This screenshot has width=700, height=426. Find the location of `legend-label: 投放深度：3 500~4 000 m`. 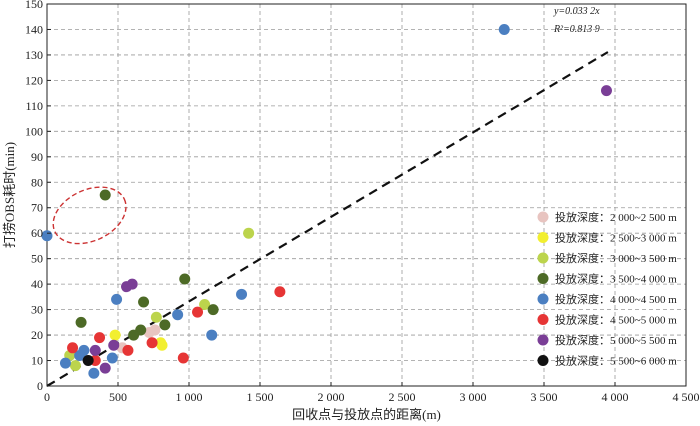

legend-label: 投放深度：3 500~4 000 m is located at coordinates (616, 279).